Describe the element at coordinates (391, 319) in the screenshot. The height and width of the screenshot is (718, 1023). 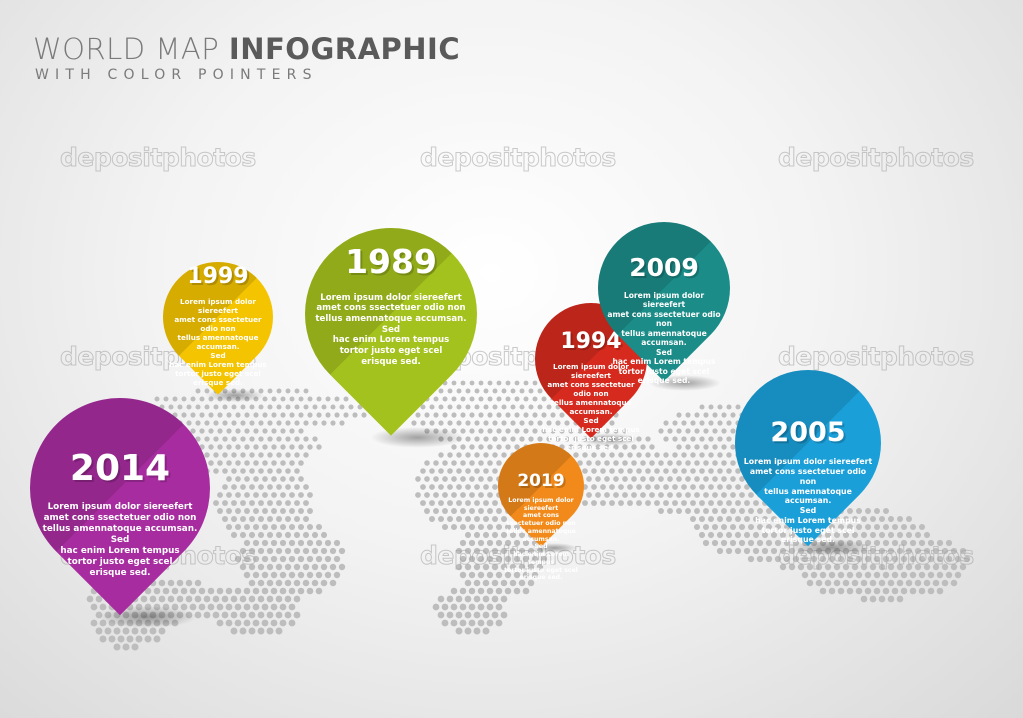
I see `pointer-description-line: tellus amennatoque accumsan.` at that location.